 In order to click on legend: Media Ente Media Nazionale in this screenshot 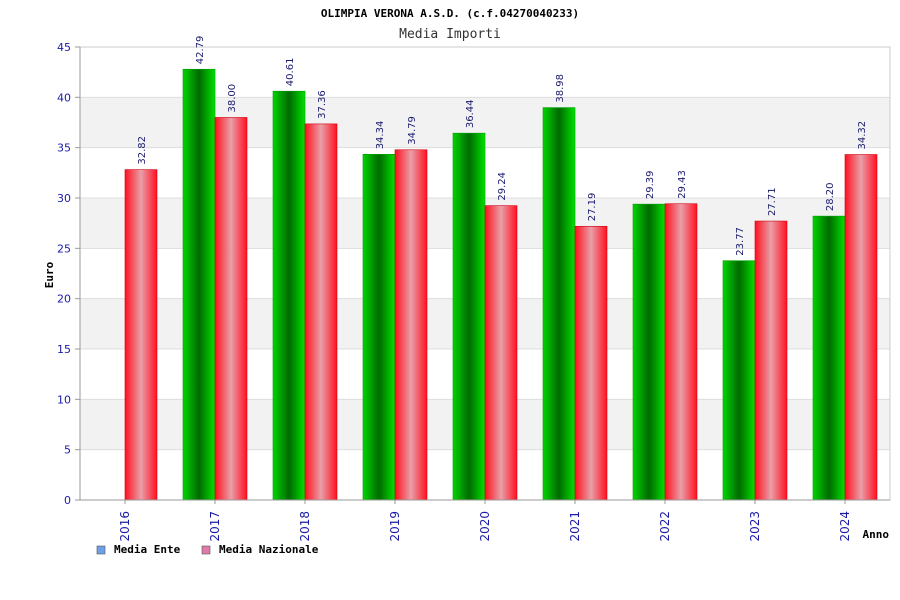, I will do `click(207, 549)`.